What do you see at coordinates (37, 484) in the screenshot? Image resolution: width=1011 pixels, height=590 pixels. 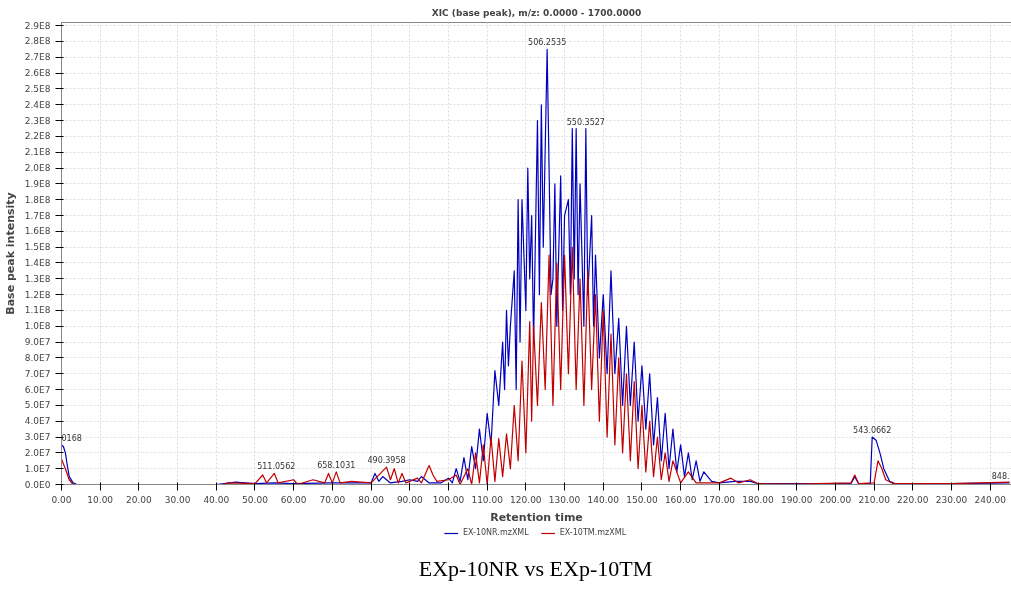 I see `y-tick-label: 0.0E0` at bounding box center [37, 484].